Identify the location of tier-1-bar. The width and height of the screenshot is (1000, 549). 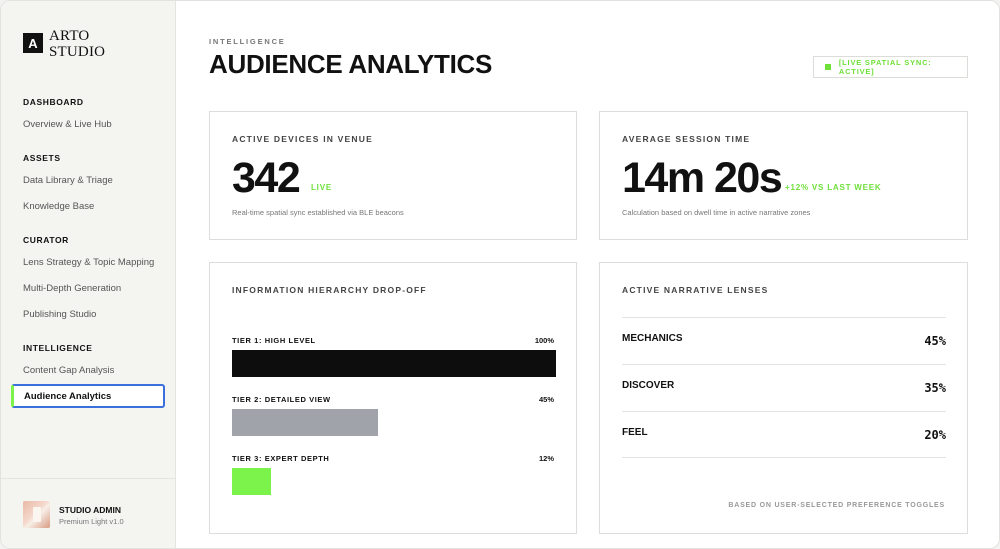
(394, 363).